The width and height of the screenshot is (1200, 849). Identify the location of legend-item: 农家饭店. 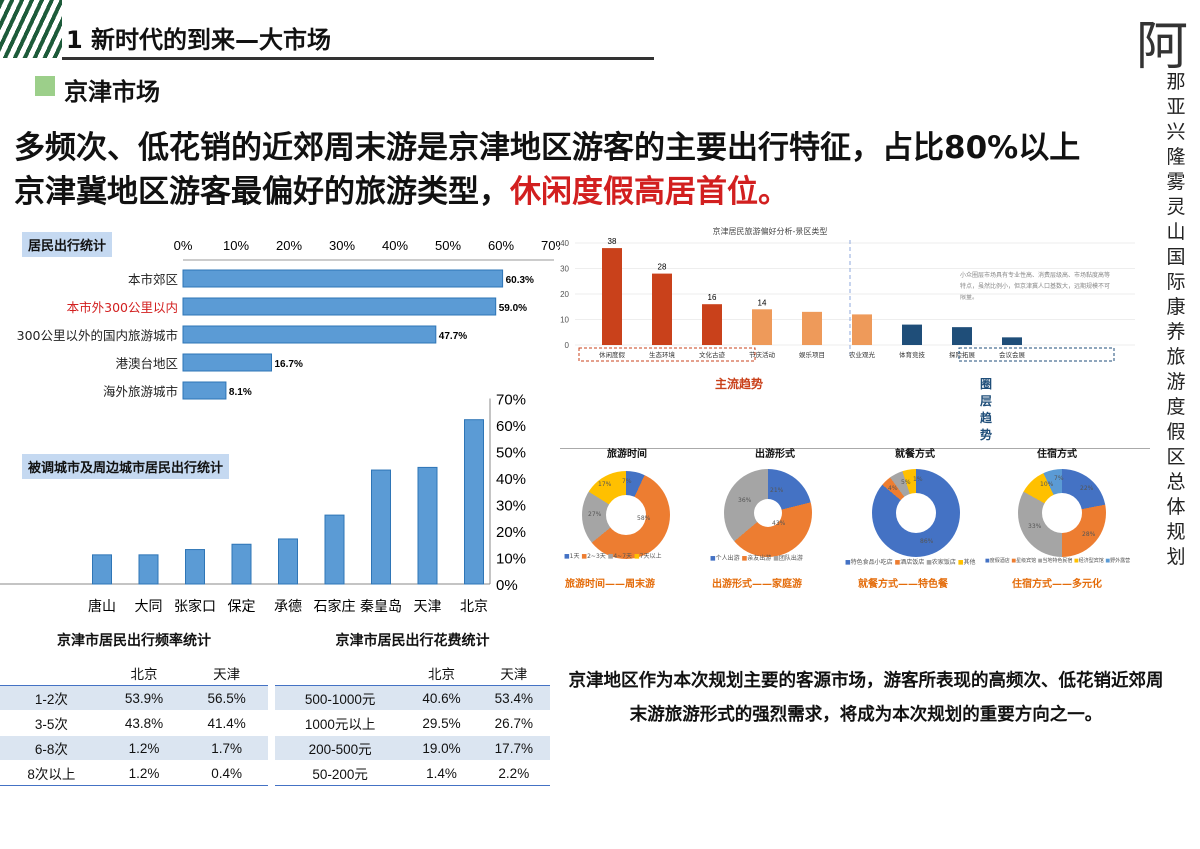
(943, 562).